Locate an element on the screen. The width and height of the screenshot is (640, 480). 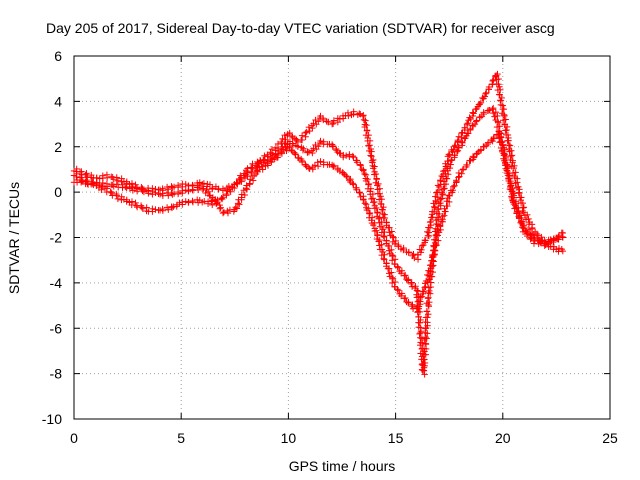
y-tick-label: 4 is located at coordinates (58, 101).